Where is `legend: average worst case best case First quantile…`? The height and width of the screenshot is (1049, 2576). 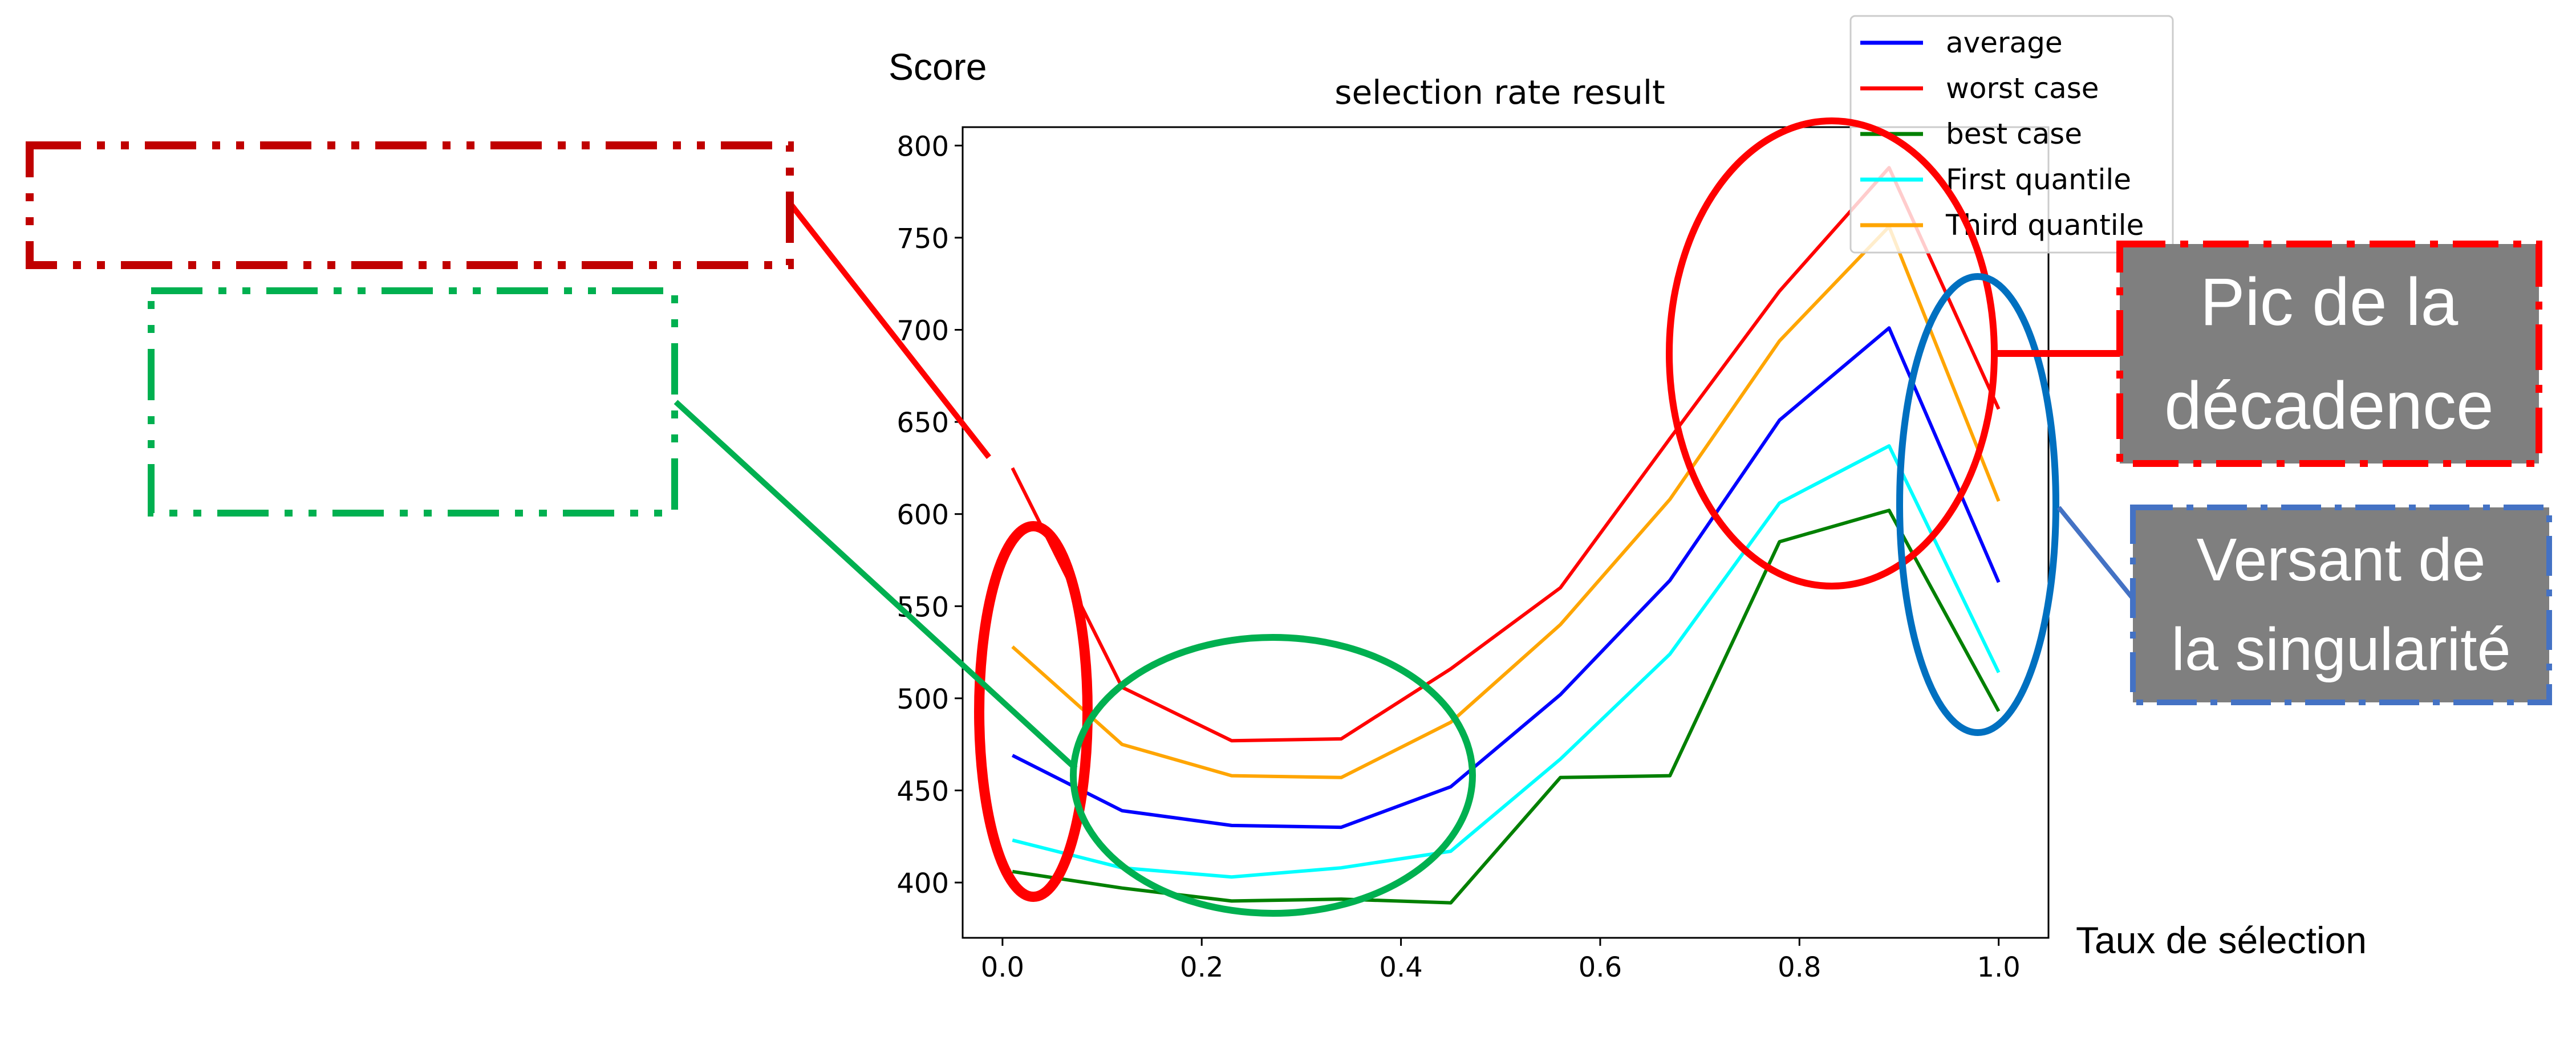
legend: average worst case best case First quantile… is located at coordinates (2011, 134).